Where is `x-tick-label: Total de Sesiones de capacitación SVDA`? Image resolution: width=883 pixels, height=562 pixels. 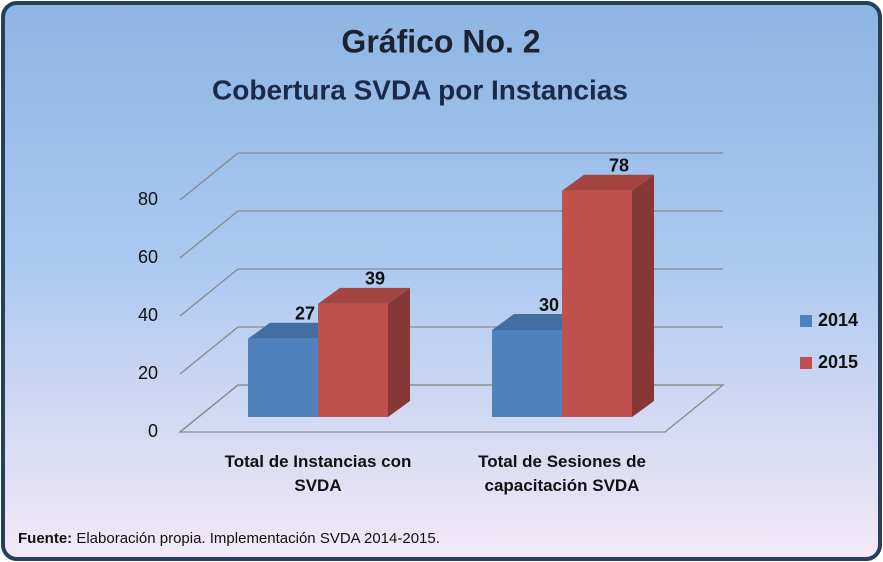 x-tick-label: Total de Sesiones de capacitación SVDA is located at coordinates (562, 473).